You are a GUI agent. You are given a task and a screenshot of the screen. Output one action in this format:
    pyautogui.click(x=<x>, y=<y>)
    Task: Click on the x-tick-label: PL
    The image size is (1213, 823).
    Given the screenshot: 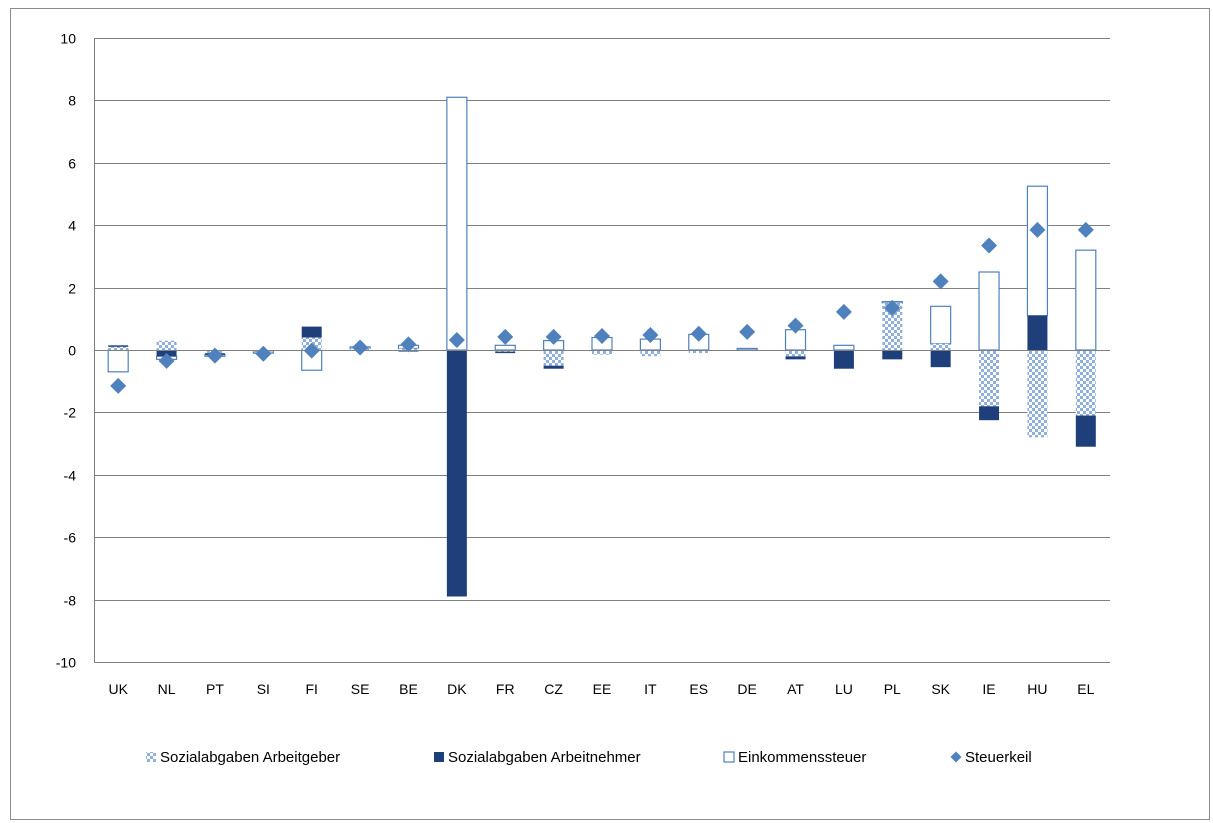 What is the action you would take?
    pyautogui.click(x=892, y=689)
    